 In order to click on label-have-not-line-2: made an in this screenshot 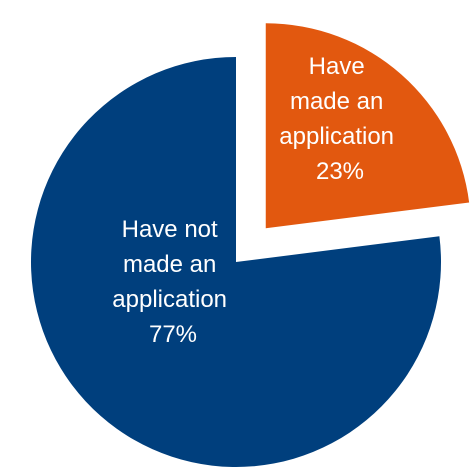, I will do `click(169, 264)`.